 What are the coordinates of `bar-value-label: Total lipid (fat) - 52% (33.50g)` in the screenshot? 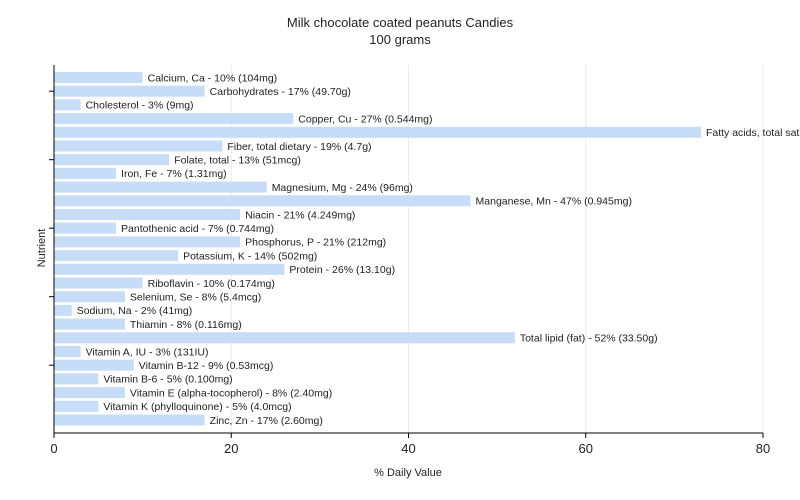 It's located at (589, 339).